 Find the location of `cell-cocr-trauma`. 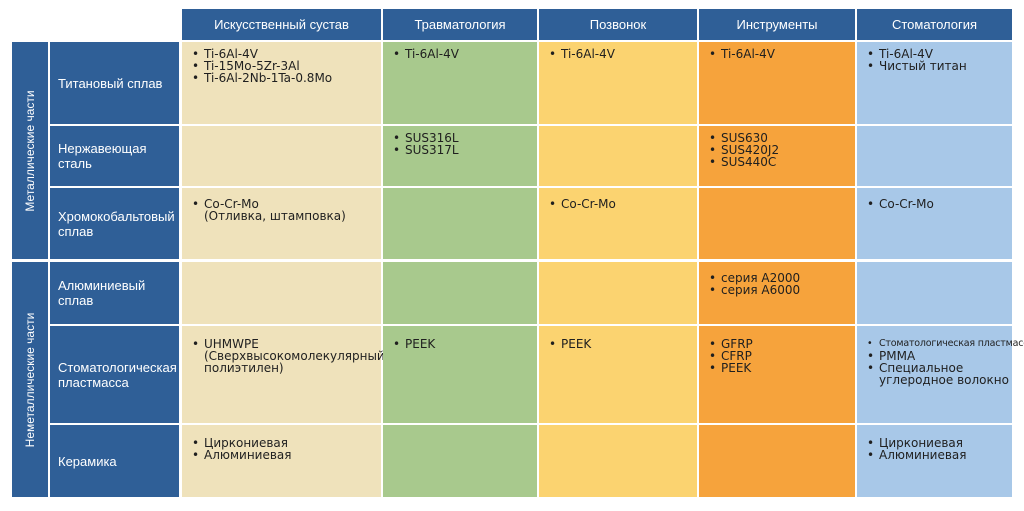

cell-cocr-trauma is located at coordinates (460, 223).